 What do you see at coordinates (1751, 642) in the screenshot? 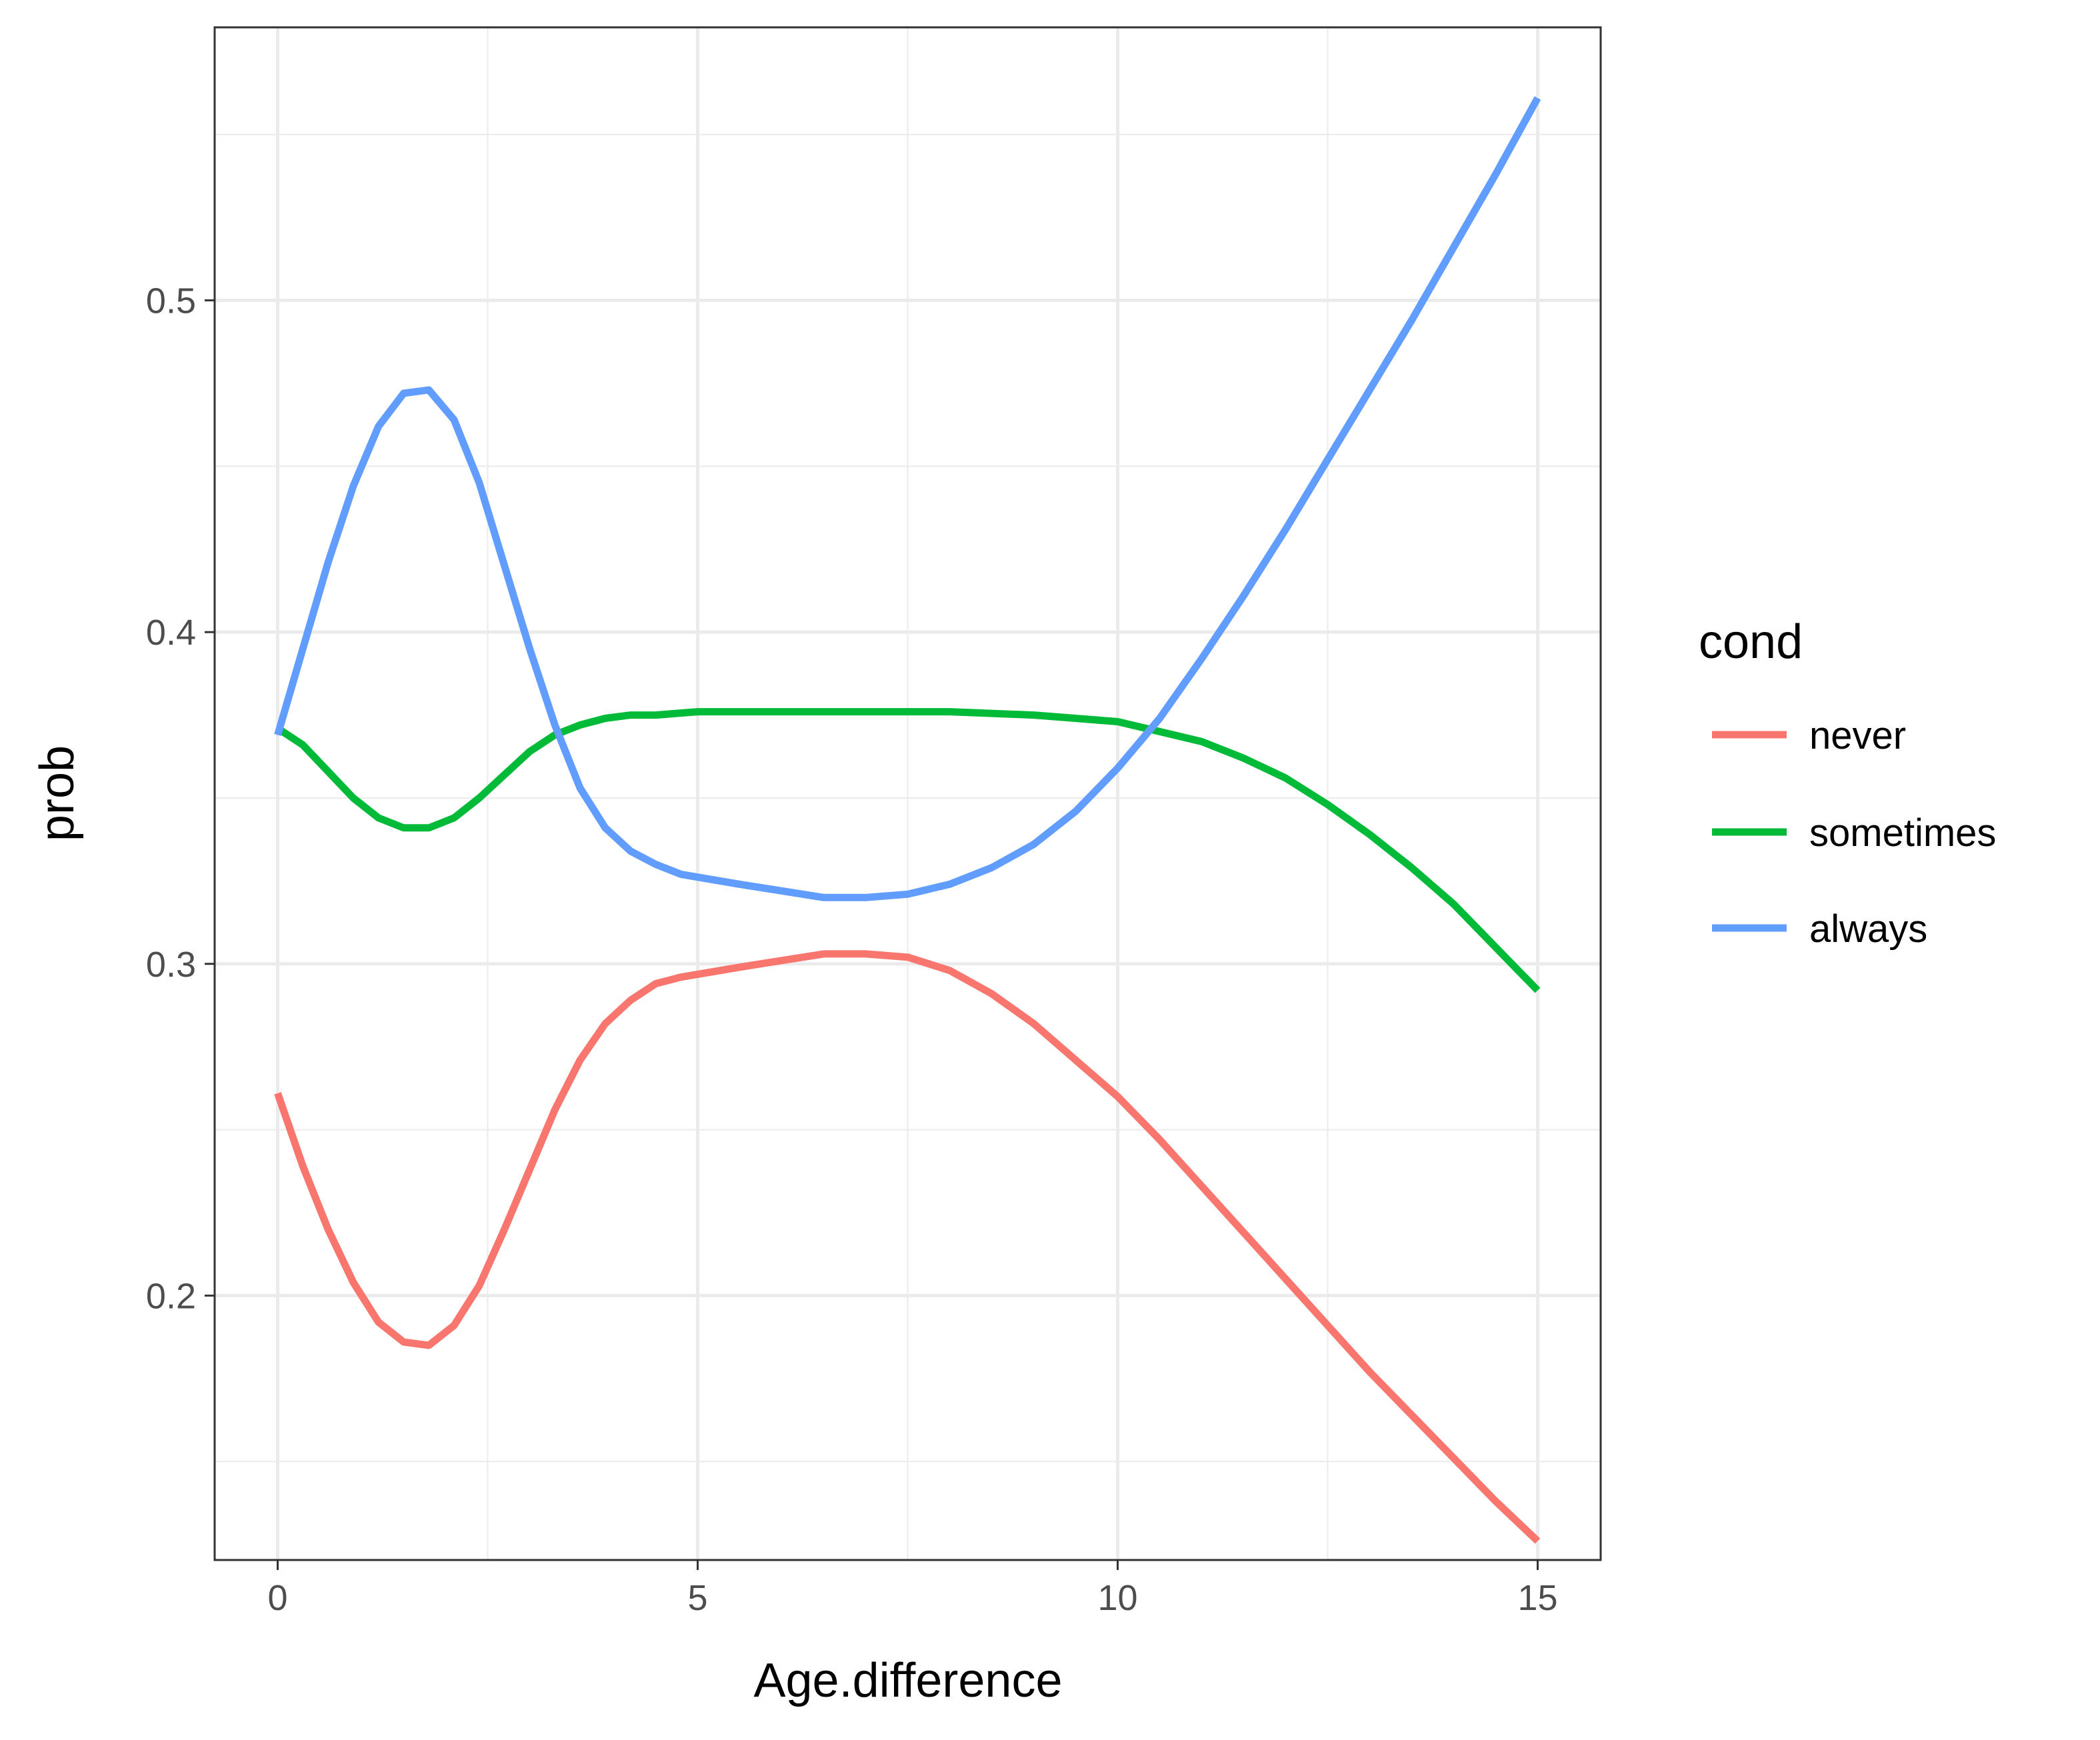
I see `legend-title: cond` at bounding box center [1751, 642].